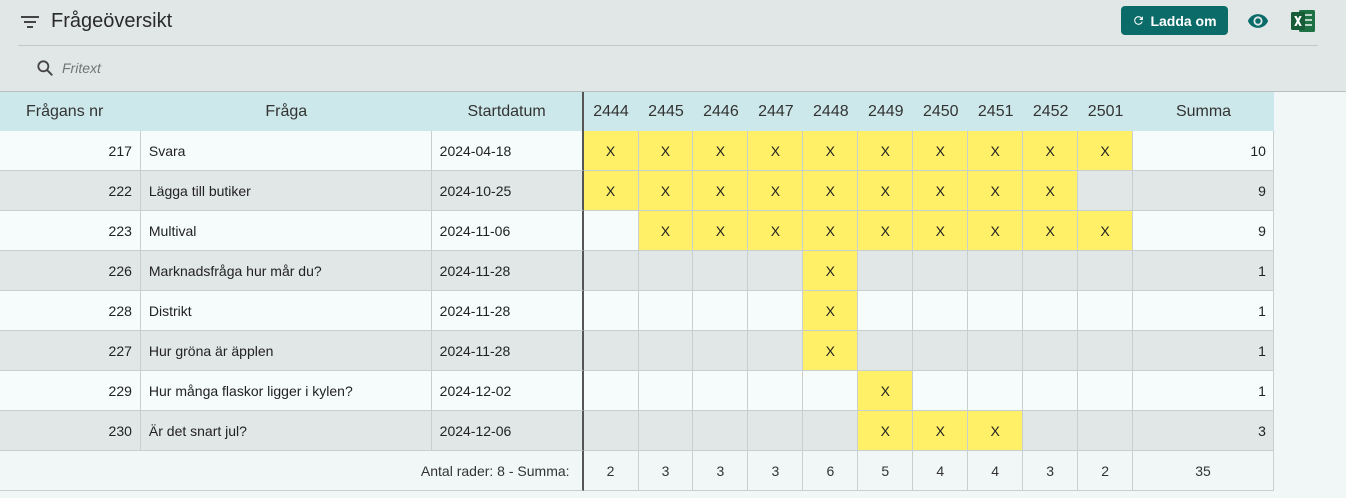  What do you see at coordinates (508, 111) in the screenshot?
I see `column-header-start: Startdatum` at bounding box center [508, 111].